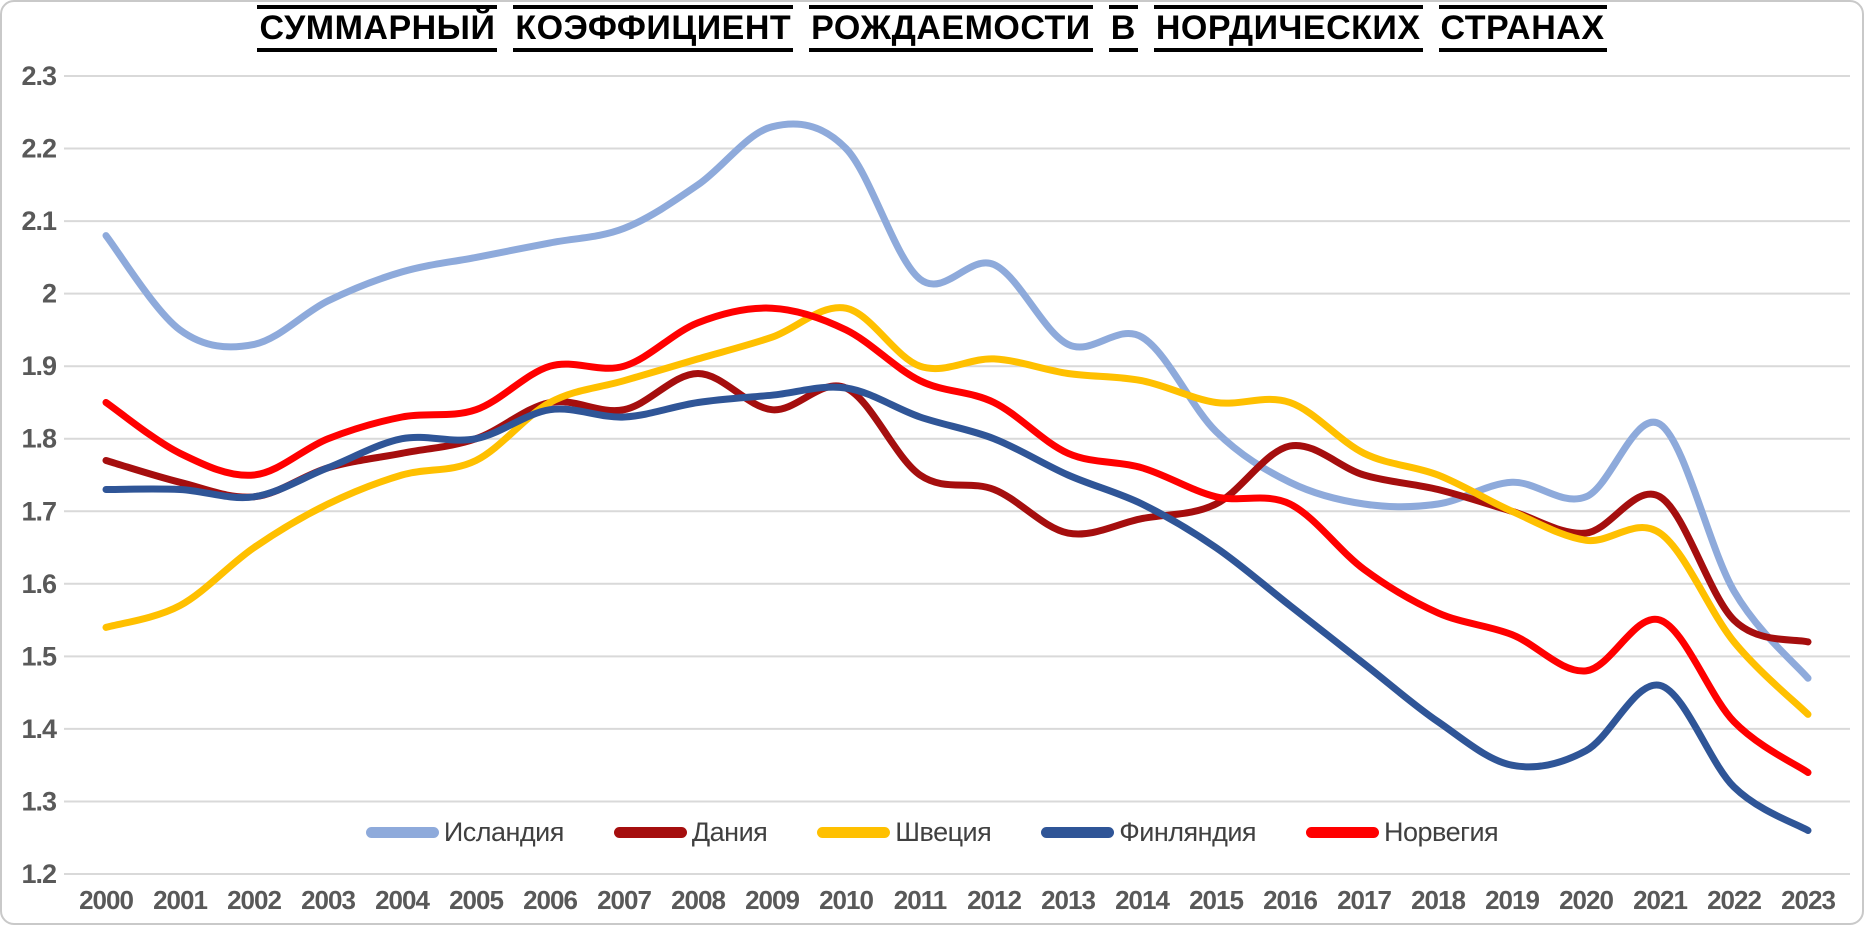  I want to click on x-tick-label: 2012, so click(994, 900).